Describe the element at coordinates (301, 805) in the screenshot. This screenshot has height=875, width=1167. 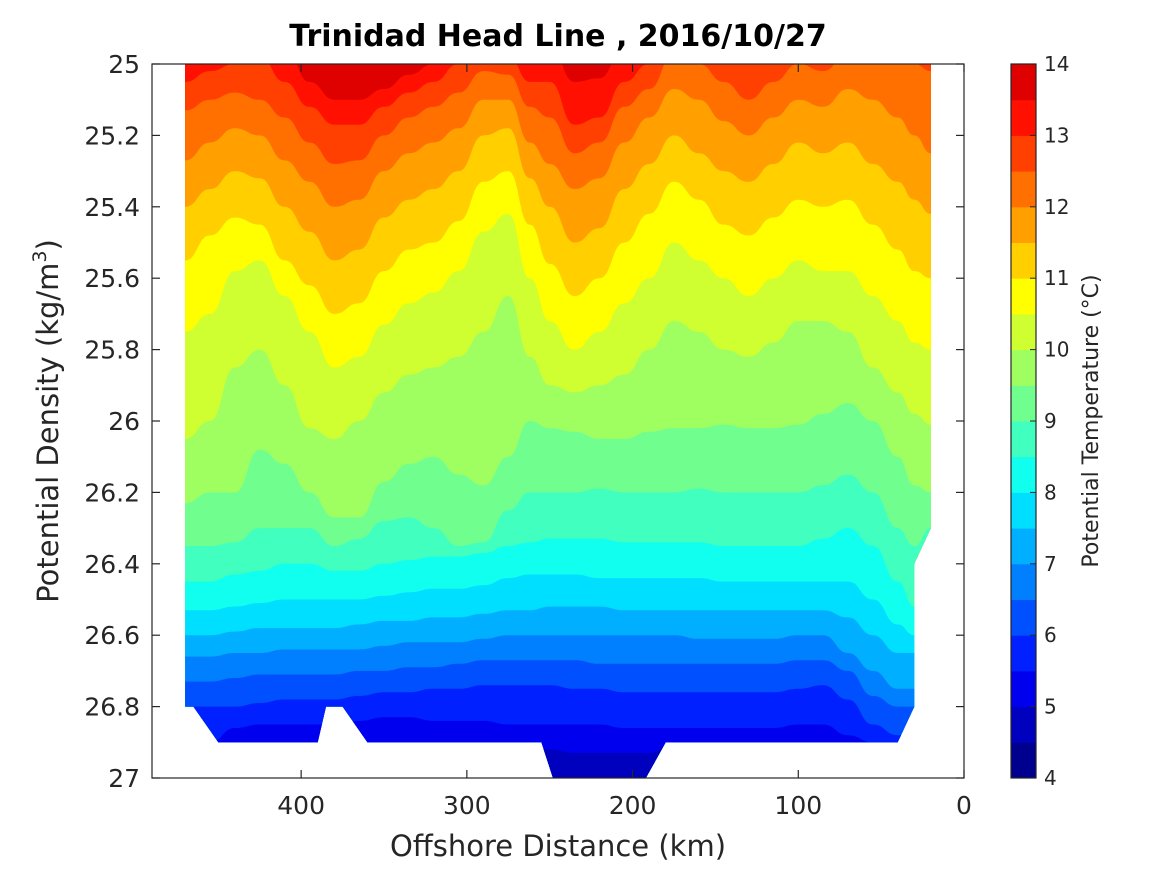
I see `x-tick-label: 400` at that location.